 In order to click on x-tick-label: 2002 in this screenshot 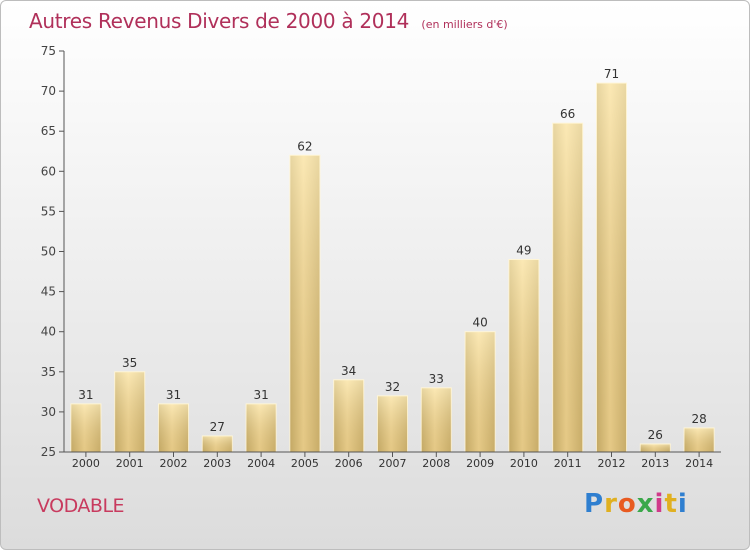, I will do `click(174, 463)`.